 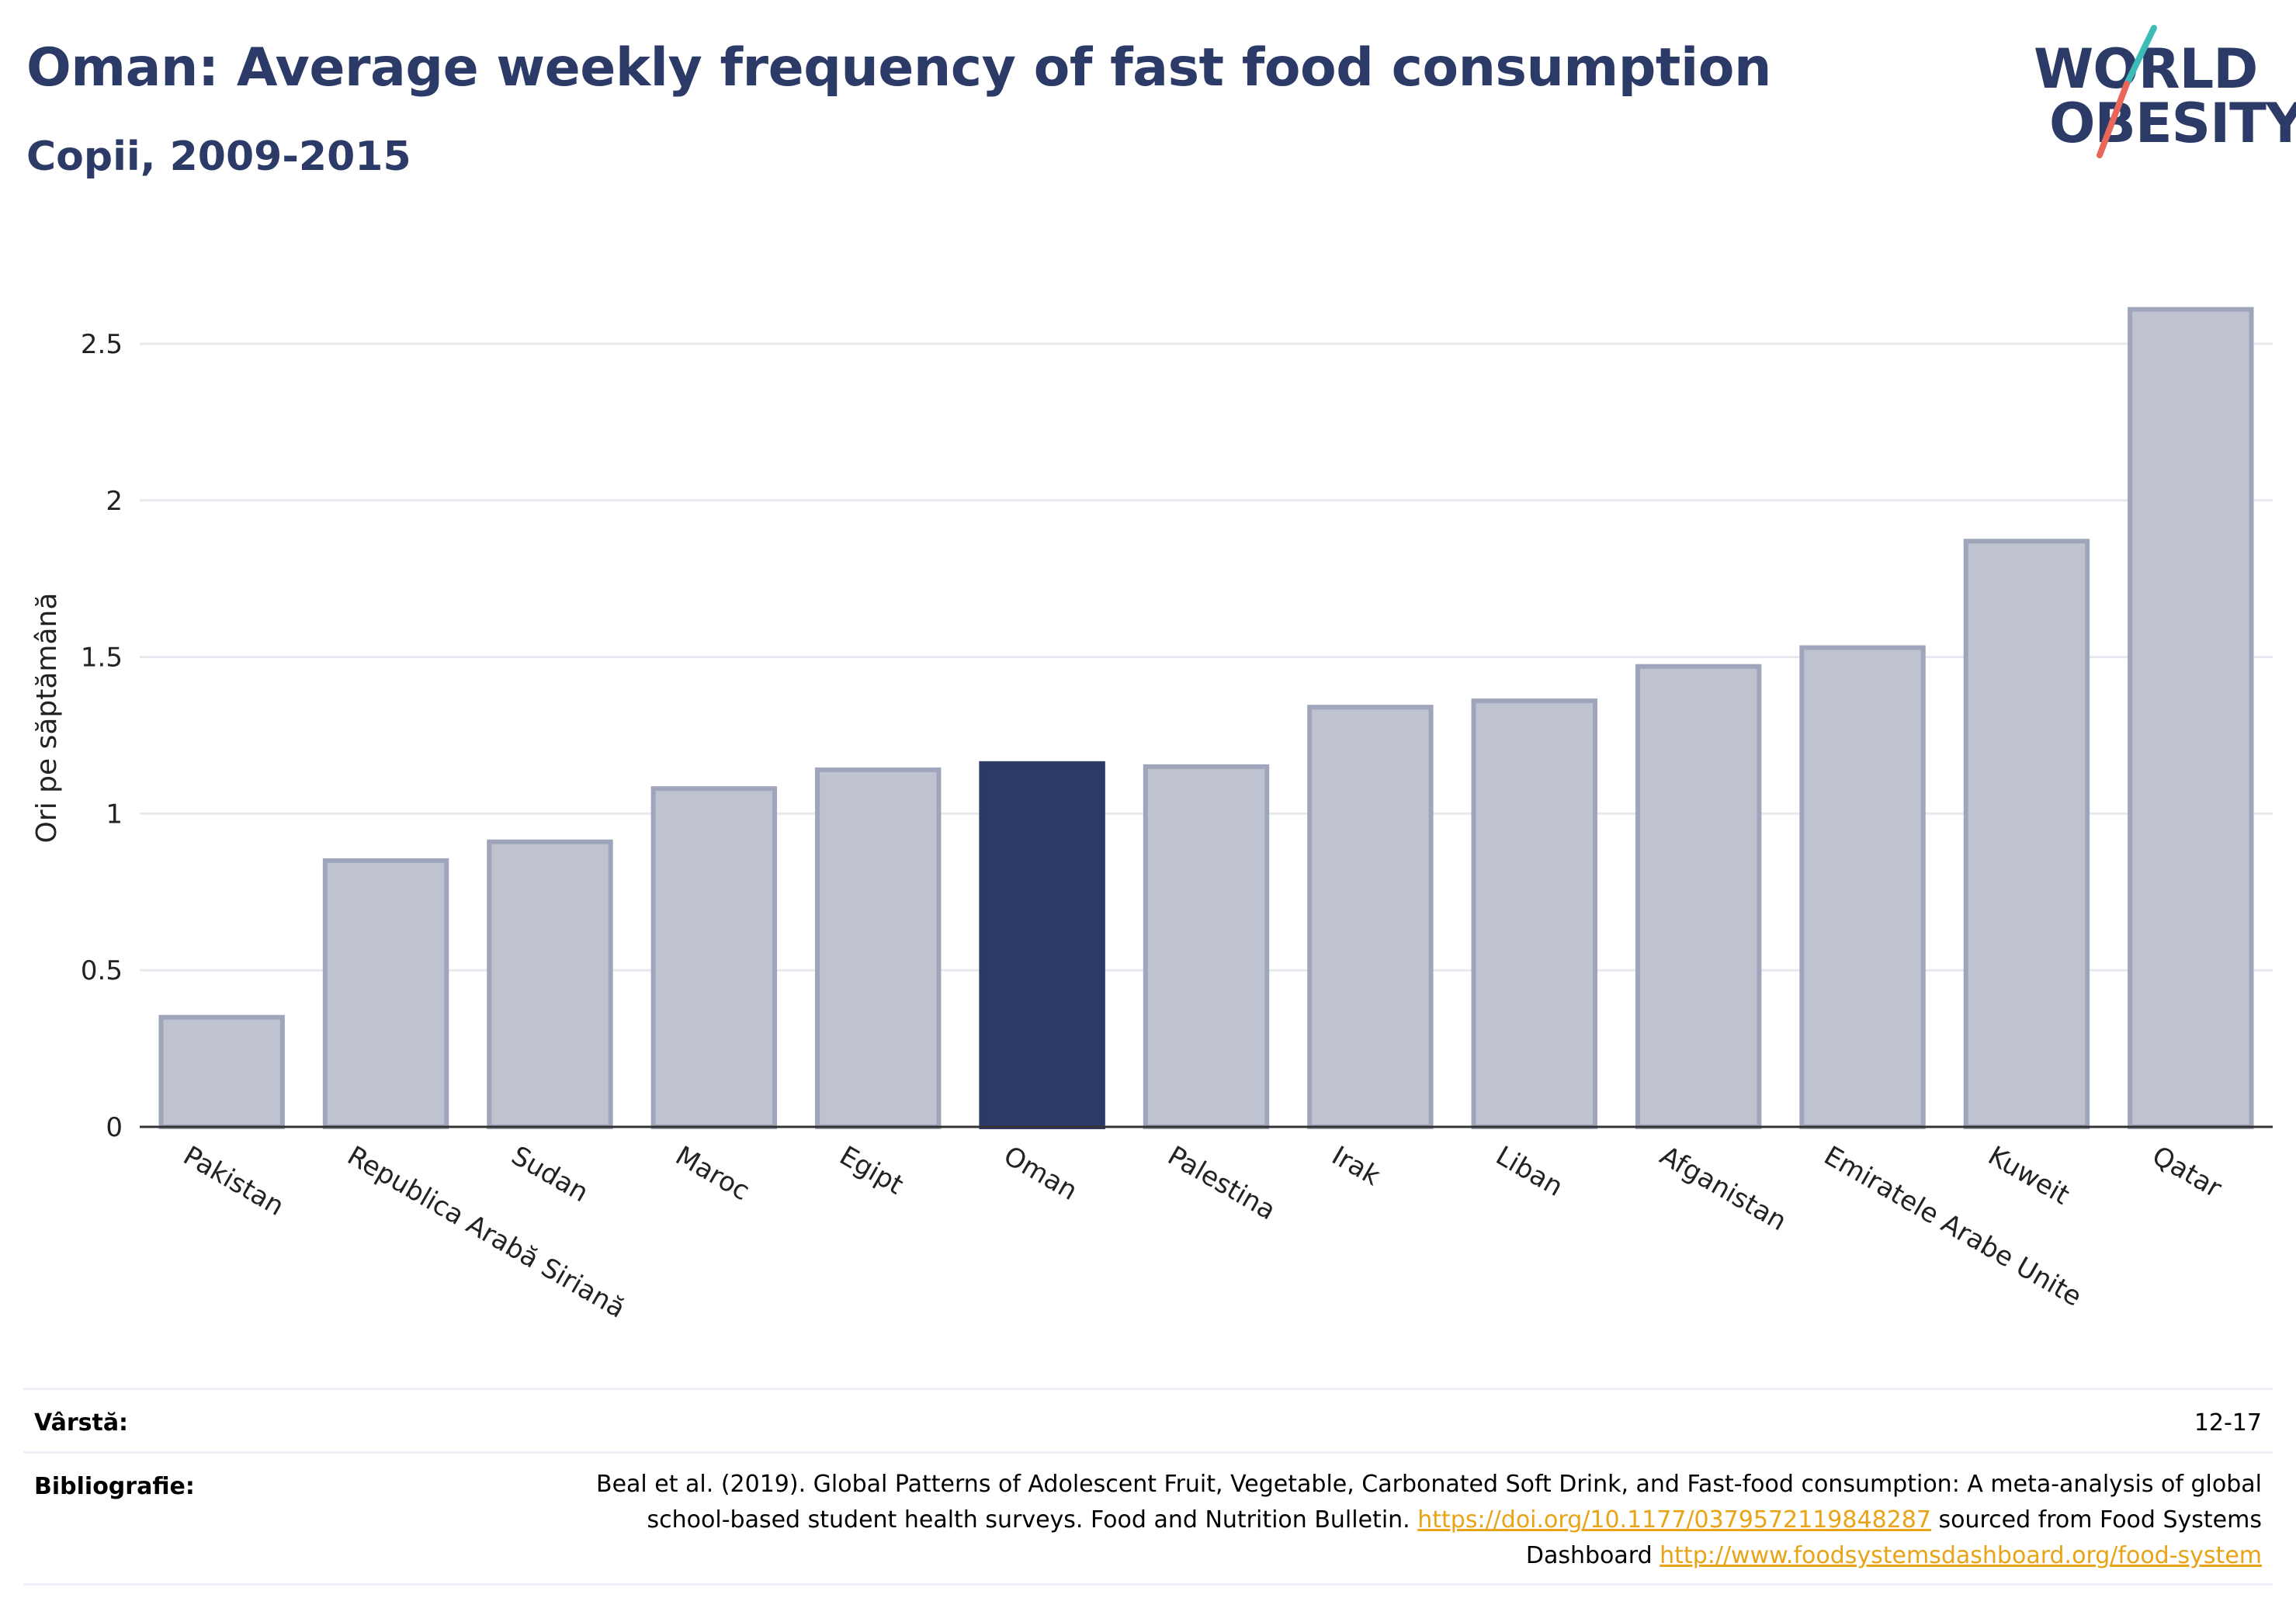 What do you see at coordinates (2172, 123) in the screenshot?
I see `logo-text-line2: OBESITY` at bounding box center [2172, 123].